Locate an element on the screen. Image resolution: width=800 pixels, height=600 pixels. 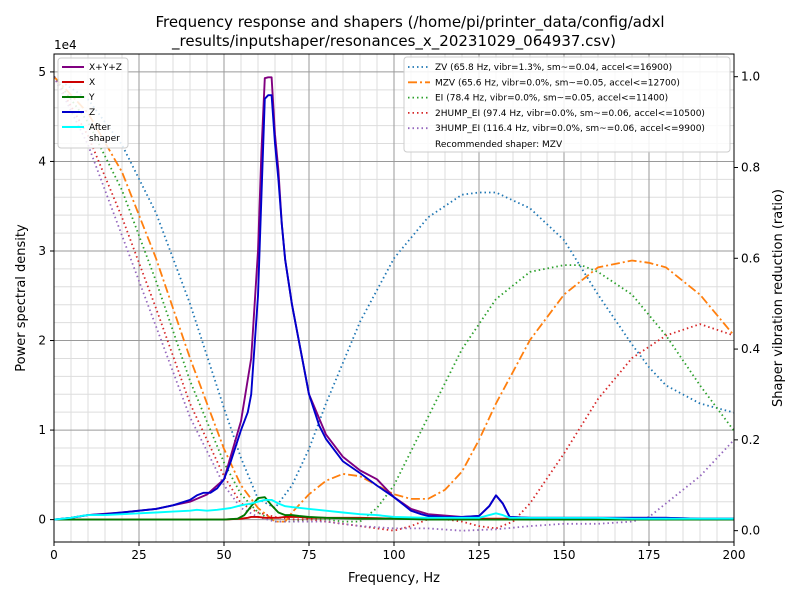
y2-axis-ticks: 0.0 0.2 0.4 0.6 0.8 1.0 is located at coordinates (747, 304).